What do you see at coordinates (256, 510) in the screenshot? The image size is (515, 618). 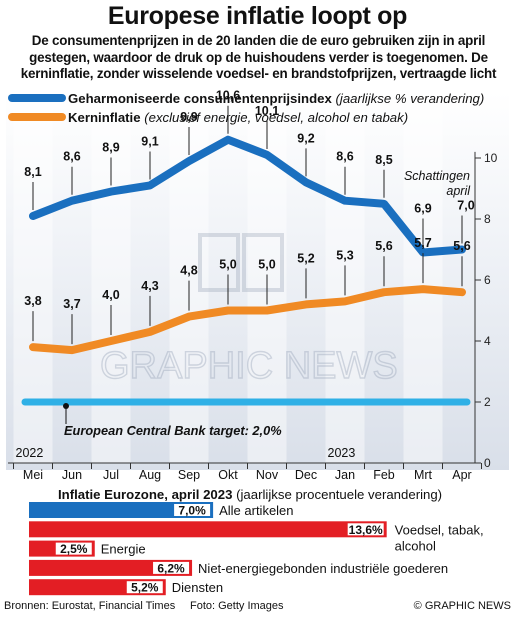 I see `bar-category-label: Alle artikelen` at bounding box center [256, 510].